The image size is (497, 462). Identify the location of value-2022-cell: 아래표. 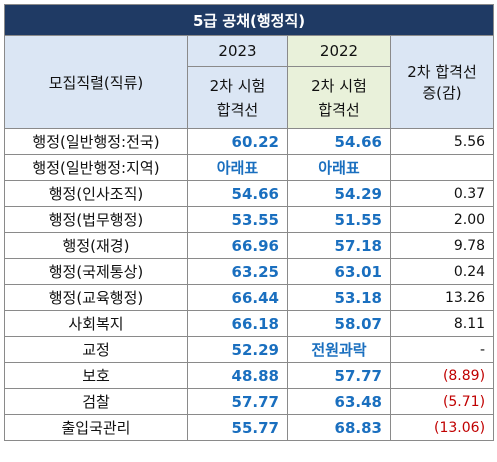
(339, 167).